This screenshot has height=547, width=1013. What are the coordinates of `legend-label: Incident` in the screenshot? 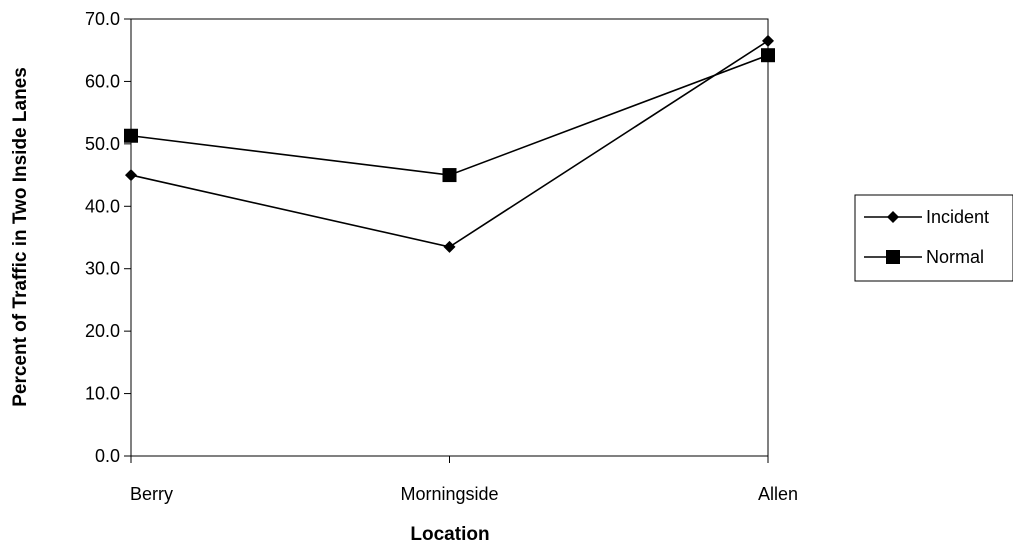 It's located at (957, 217).